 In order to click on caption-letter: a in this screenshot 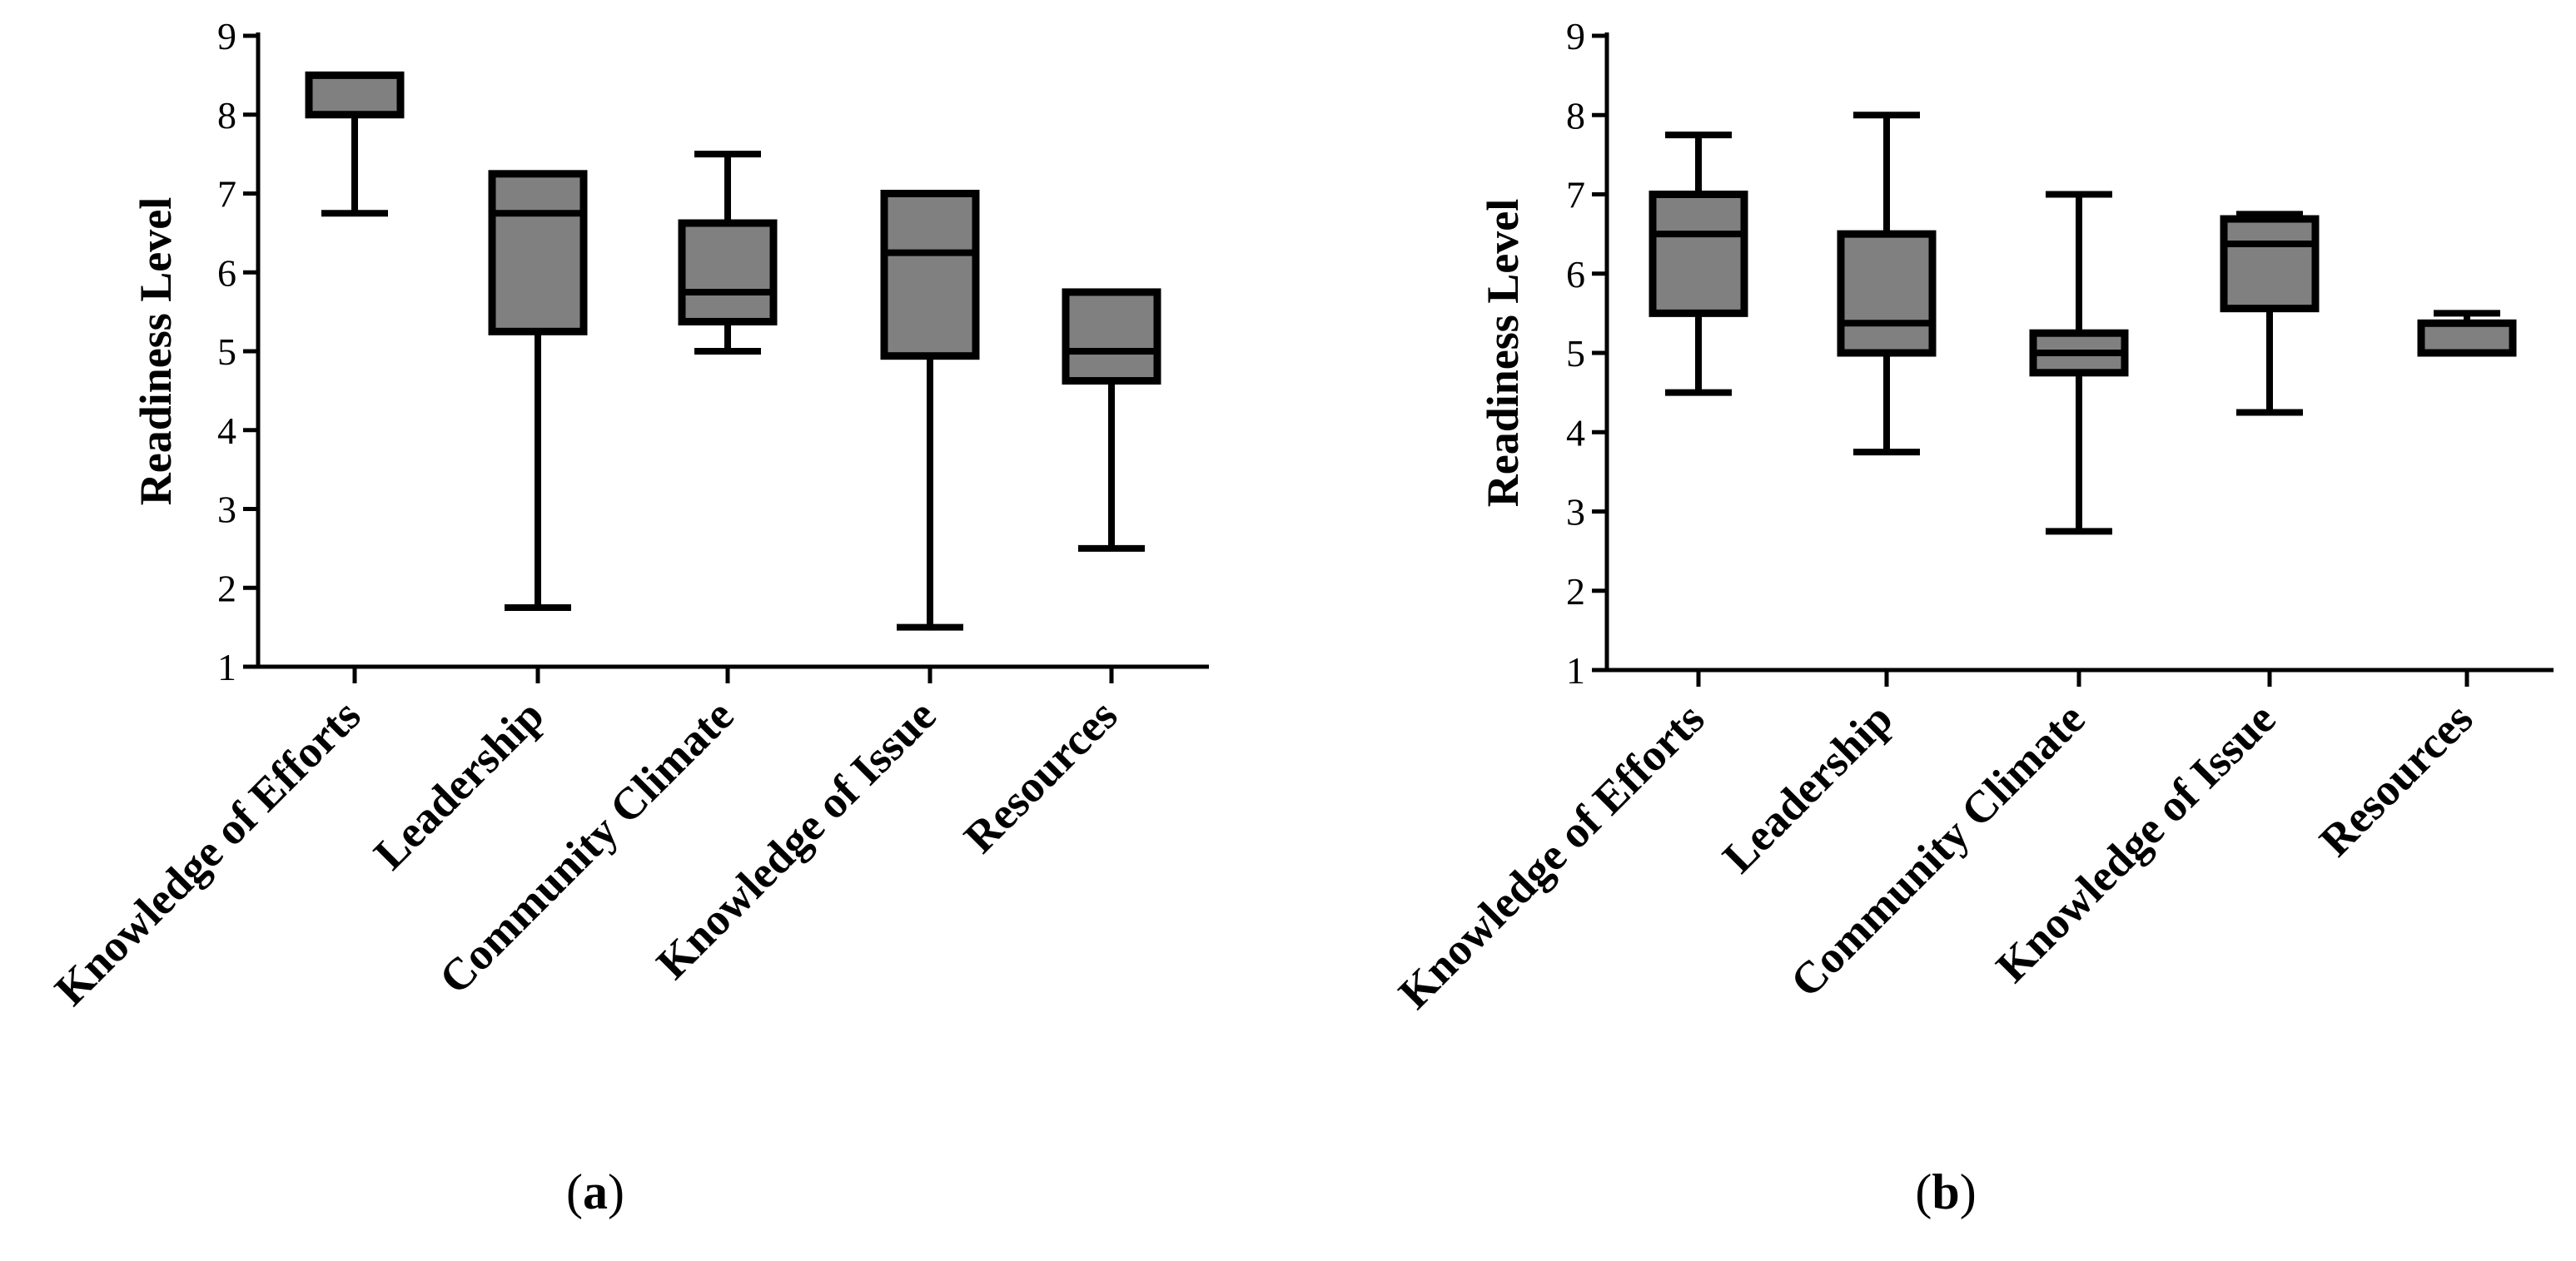, I will do `click(595, 1191)`.